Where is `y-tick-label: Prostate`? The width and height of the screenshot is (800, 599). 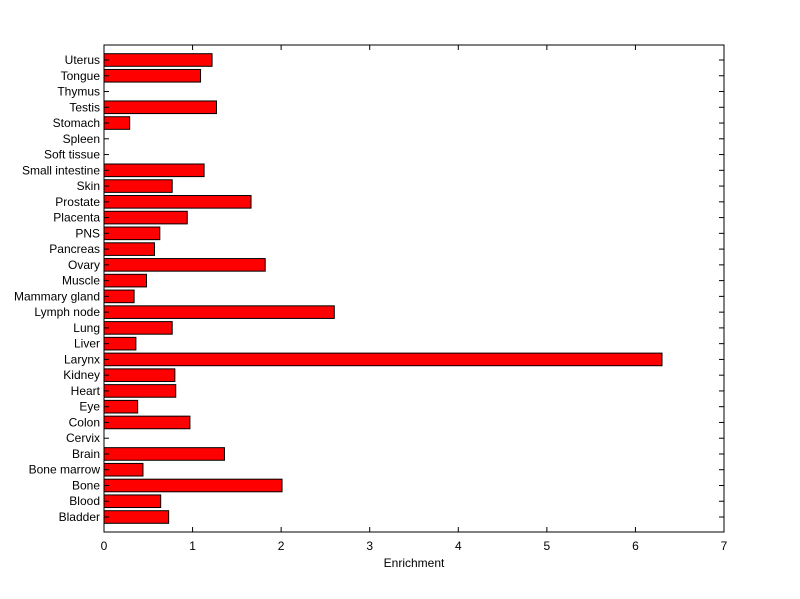 y-tick-label: Prostate is located at coordinates (77, 202).